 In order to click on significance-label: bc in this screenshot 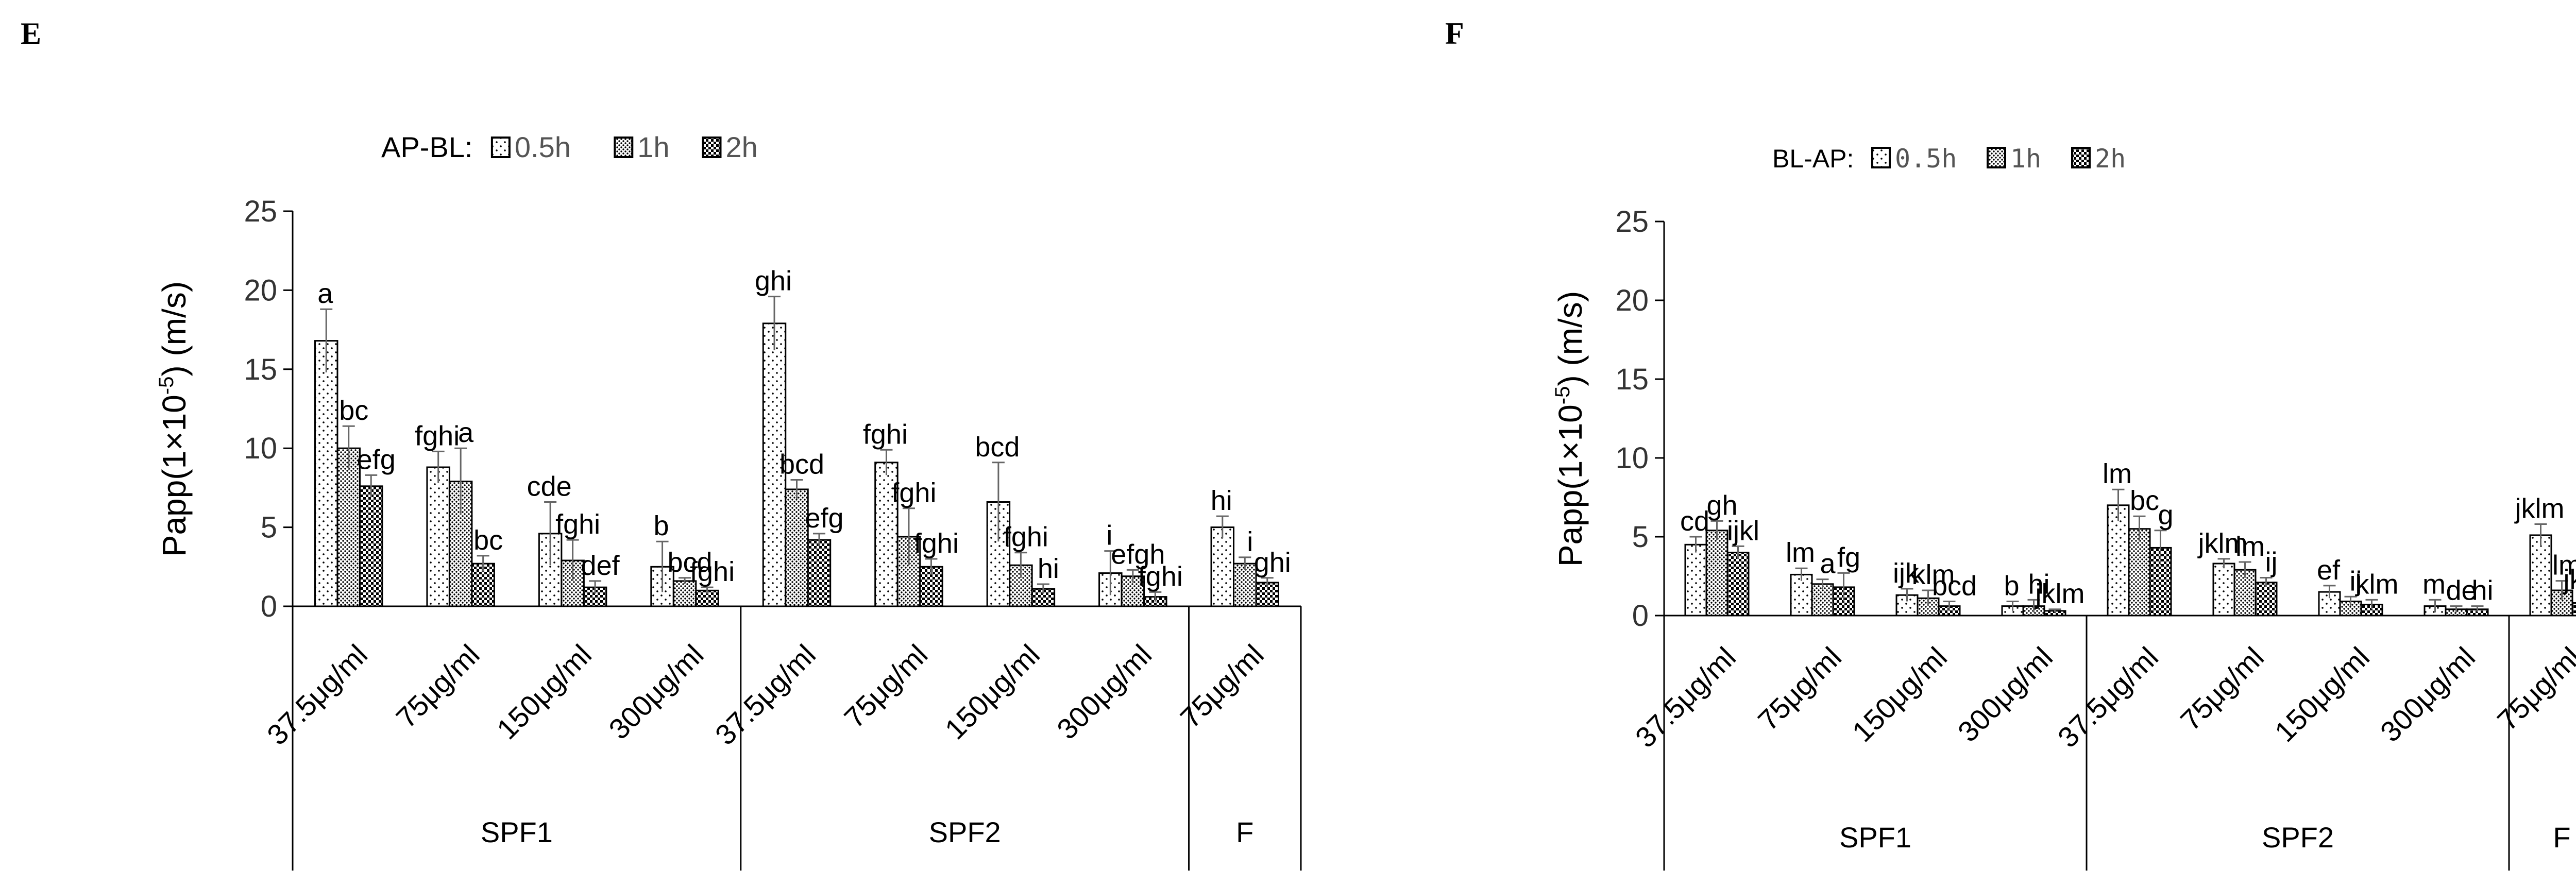, I will do `click(2144, 500)`.